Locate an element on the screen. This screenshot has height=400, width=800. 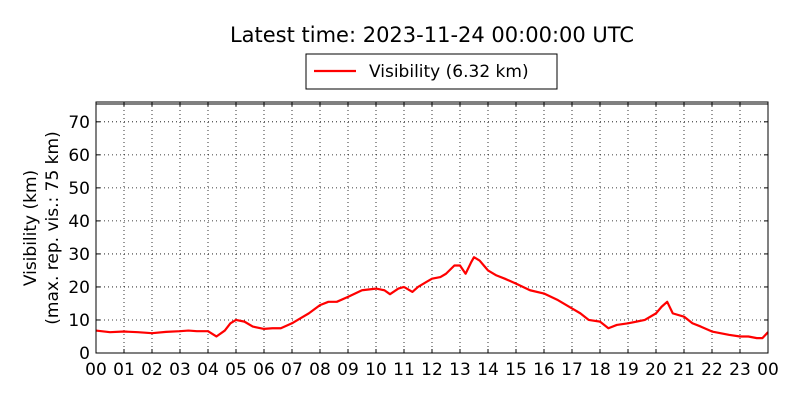
x-tick-label: 07 is located at coordinates (292, 370).